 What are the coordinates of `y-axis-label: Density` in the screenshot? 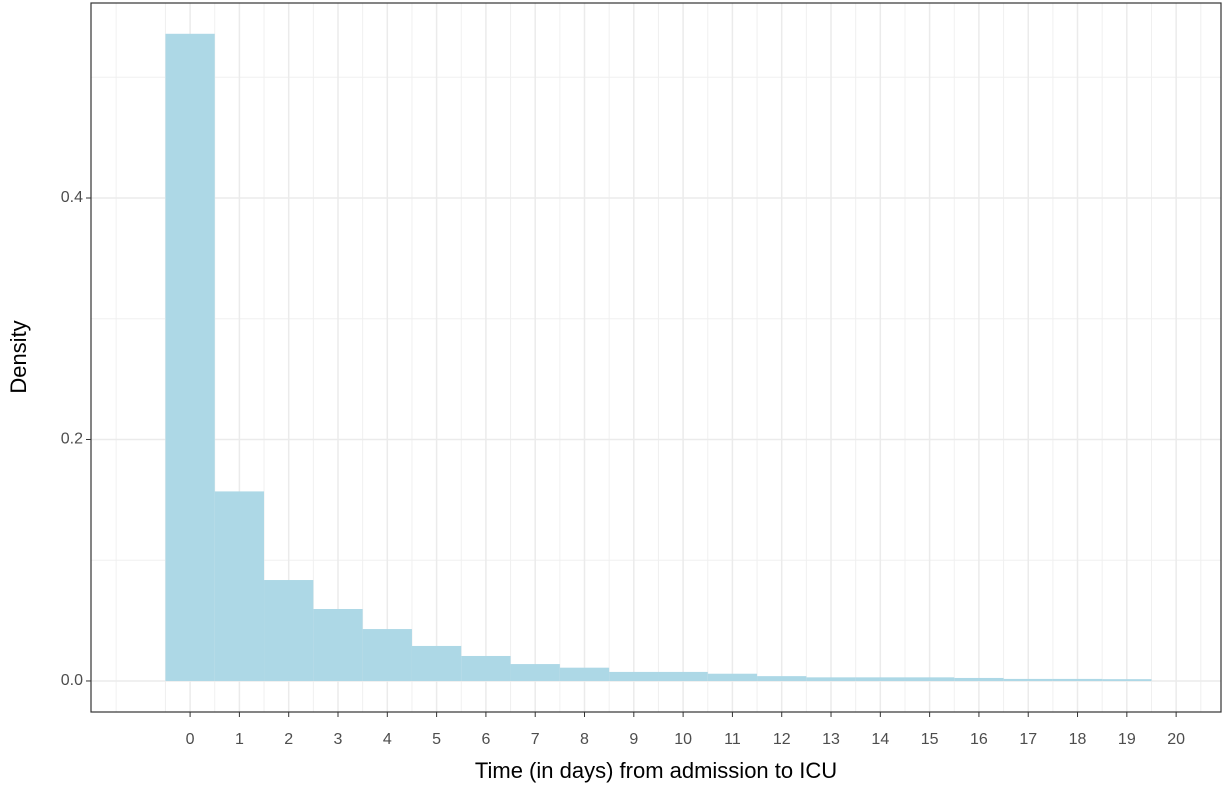 It's located at (18, 356).